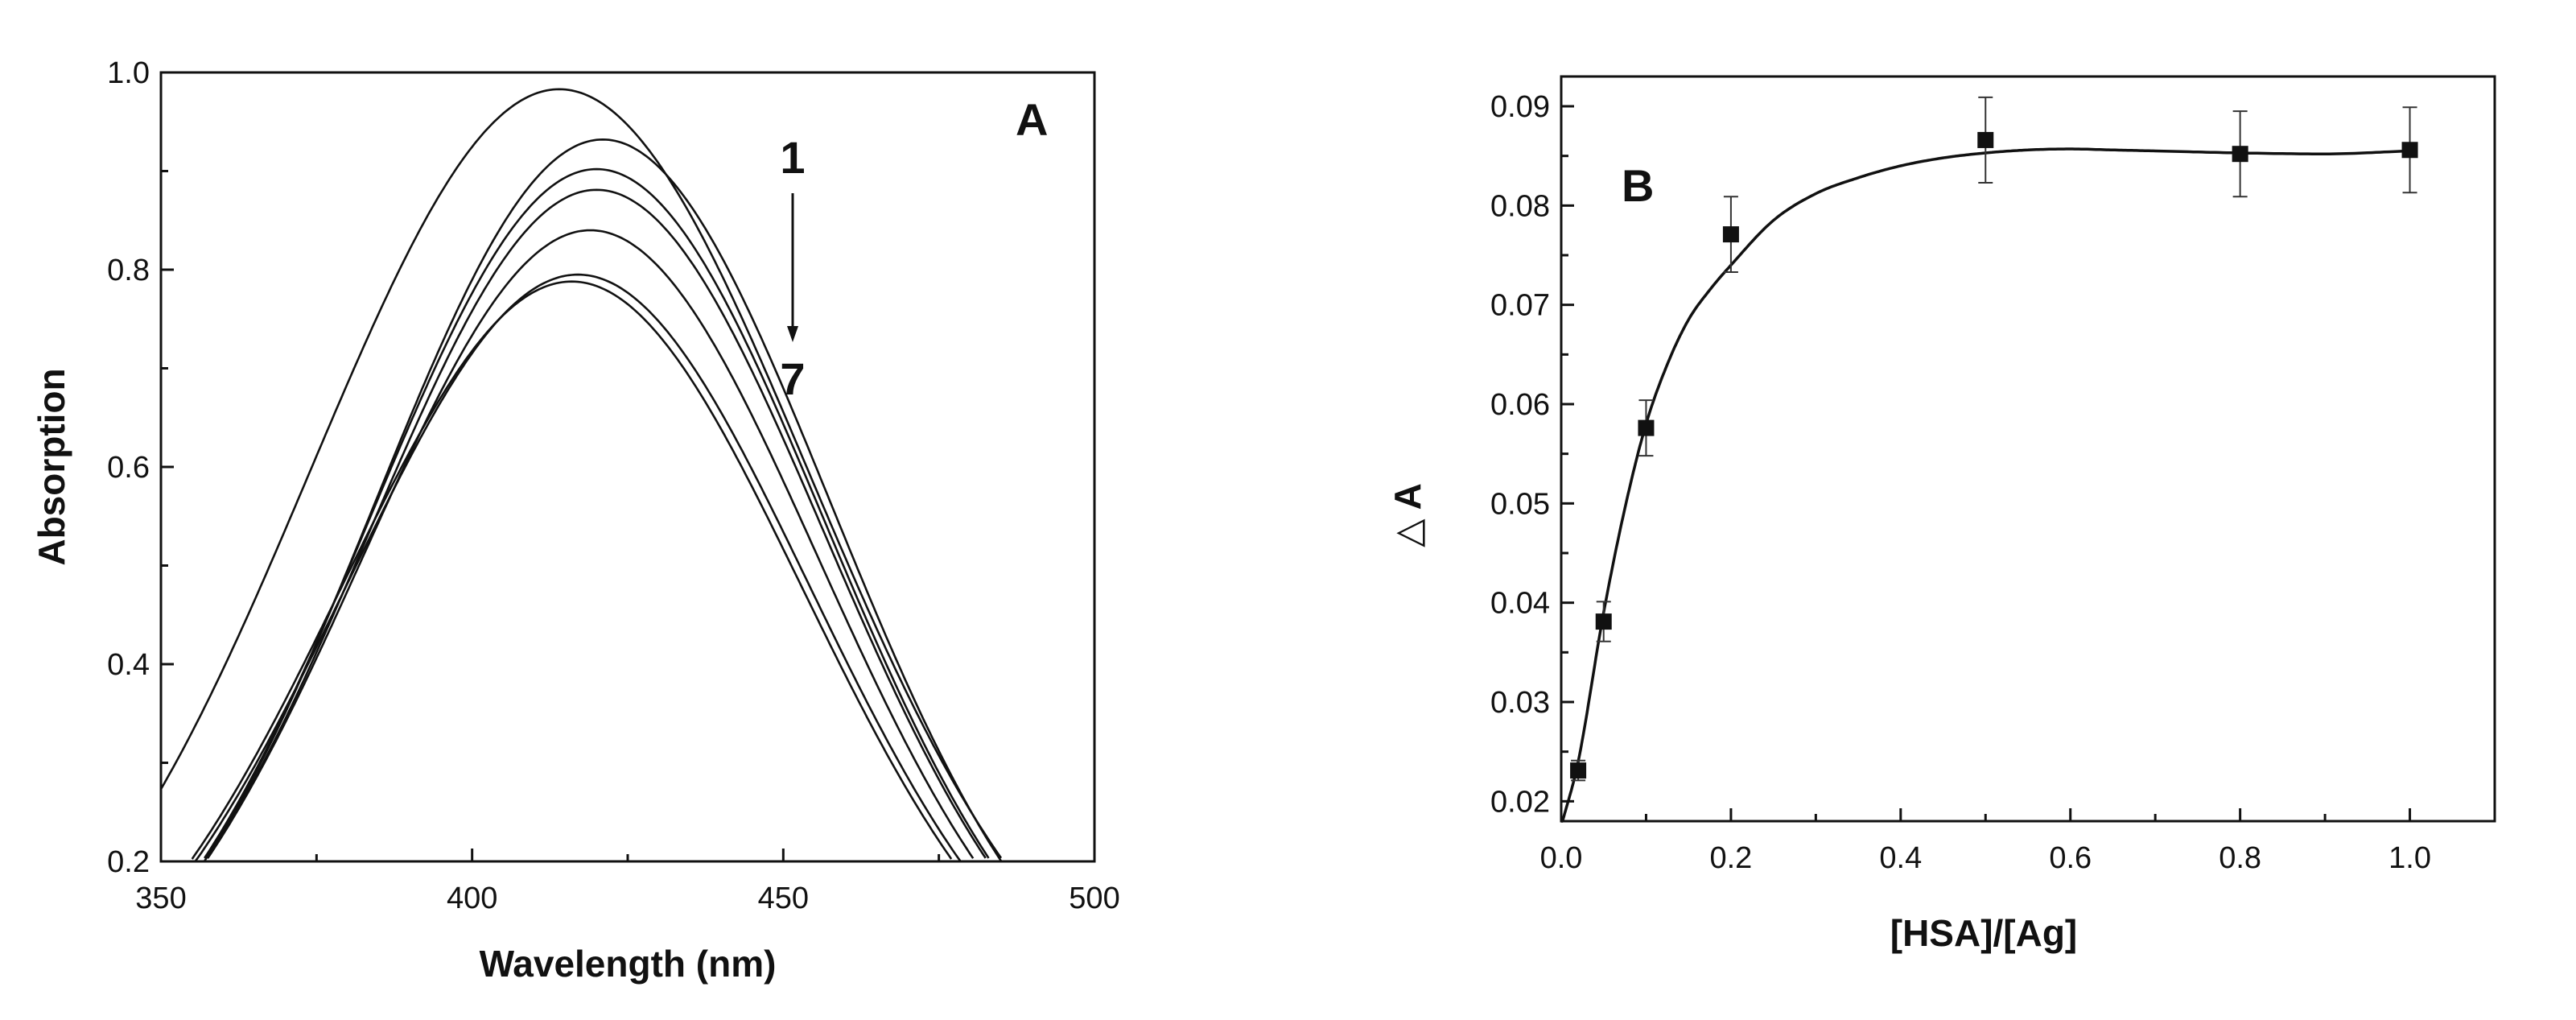  Describe the element at coordinates (2409, 858) in the screenshot. I see `panel-b-x-tick-label: 1.0` at that location.